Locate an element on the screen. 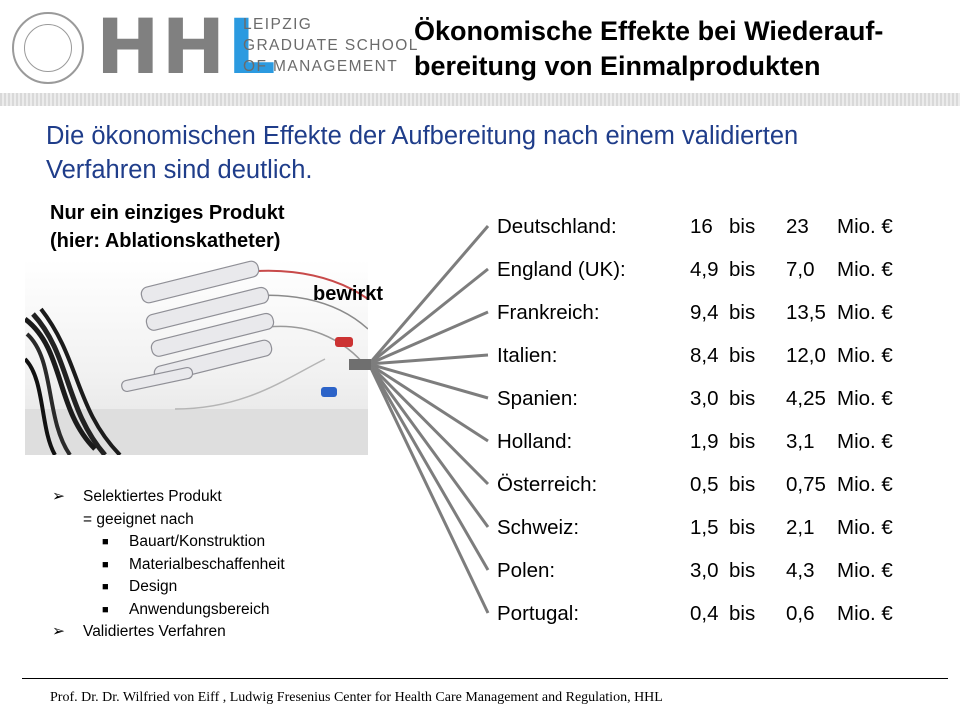  country-name: Spanien: is located at coordinates (537, 398).